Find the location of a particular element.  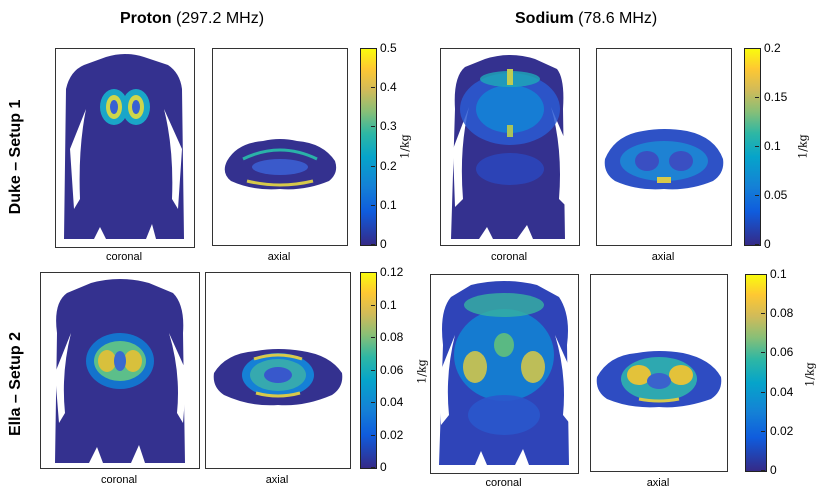

header-sodium: Sodium (78.6 MHz) is located at coordinates (586, 18).